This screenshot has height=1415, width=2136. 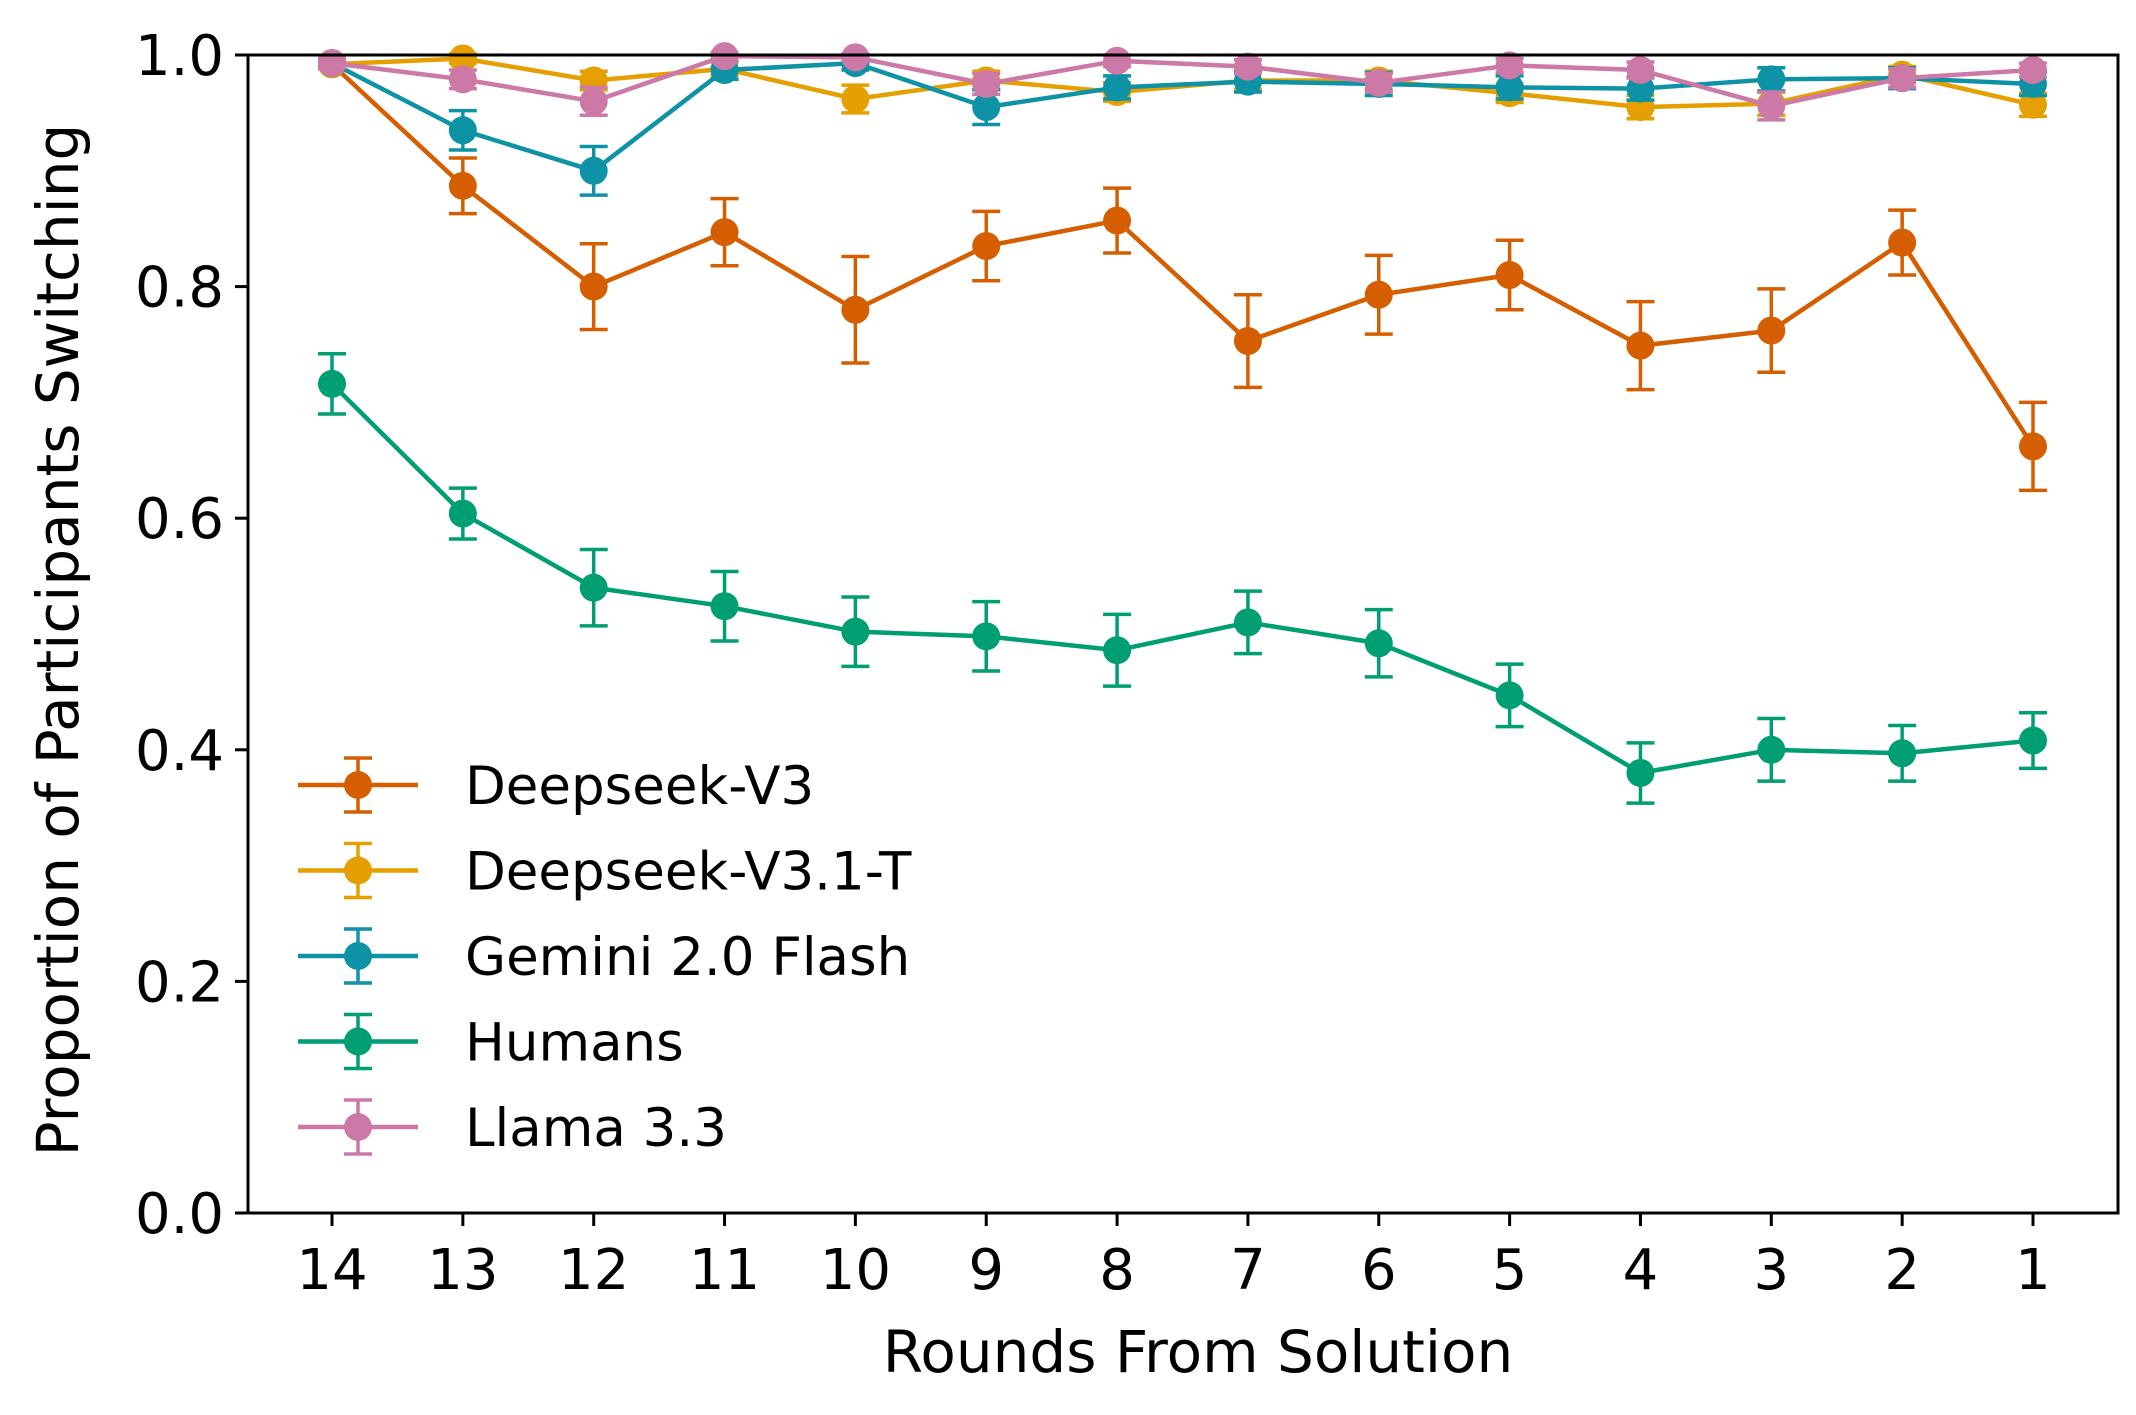 I want to click on x-tick-label: 3, so click(x=1771, y=1270).